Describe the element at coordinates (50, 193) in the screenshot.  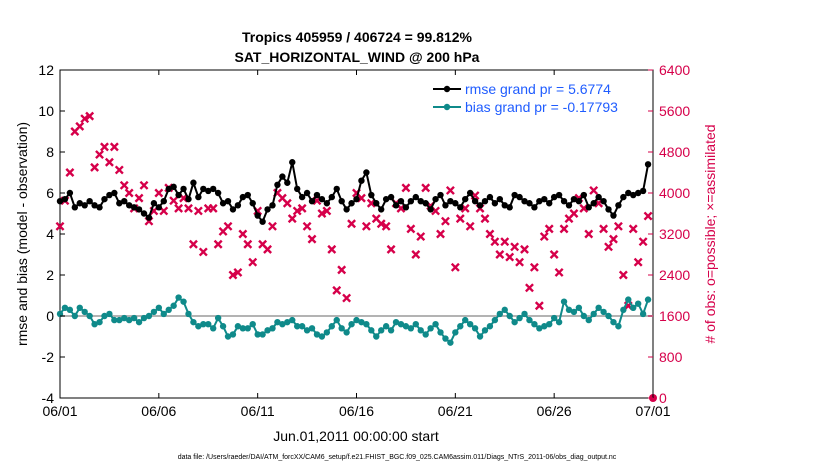
I see `y-tick-label: 6` at that location.